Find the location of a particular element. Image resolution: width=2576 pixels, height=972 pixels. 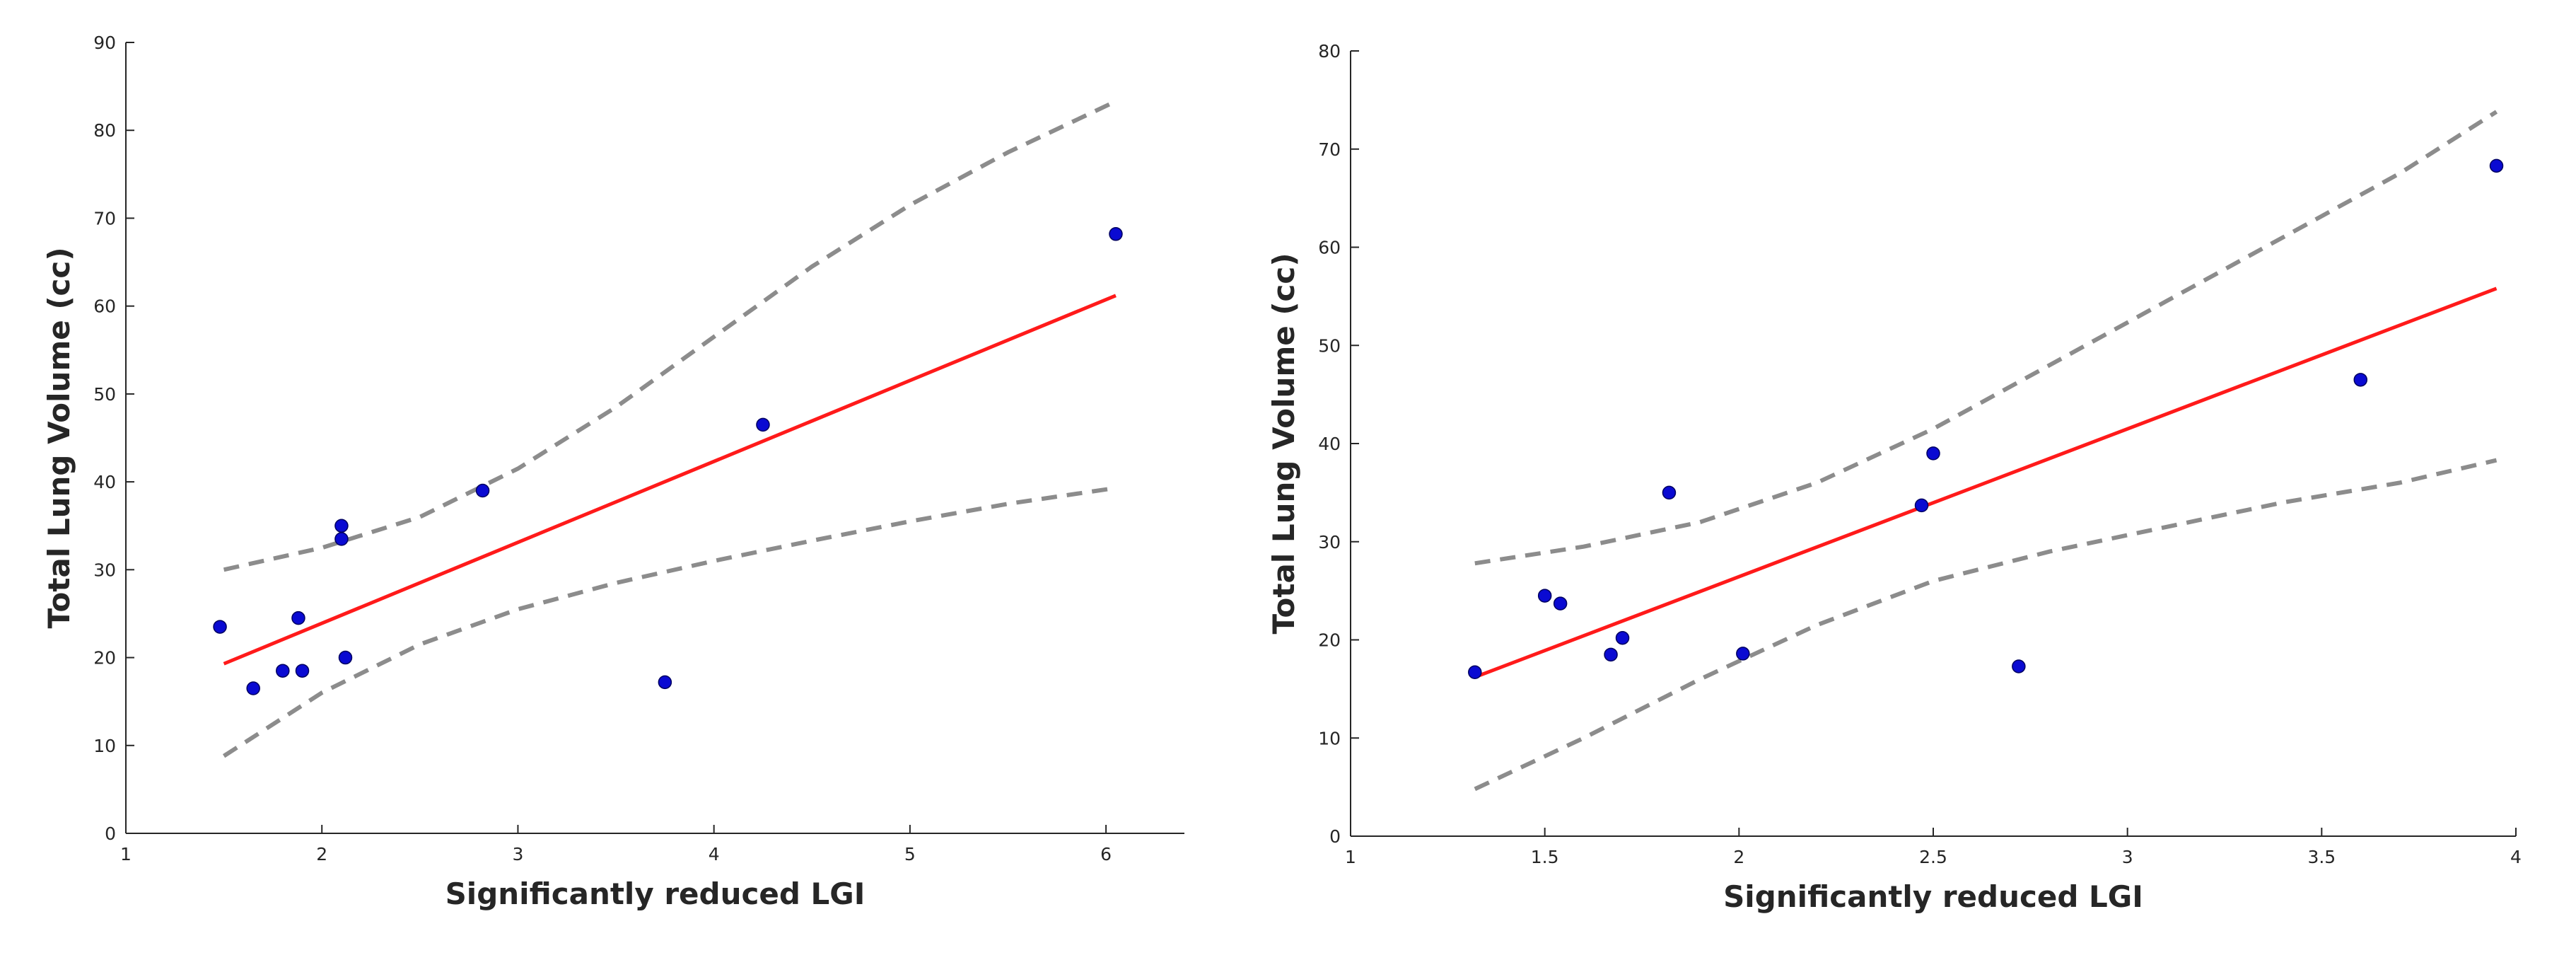

x-tick-label: 6 is located at coordinates (1106, 854).